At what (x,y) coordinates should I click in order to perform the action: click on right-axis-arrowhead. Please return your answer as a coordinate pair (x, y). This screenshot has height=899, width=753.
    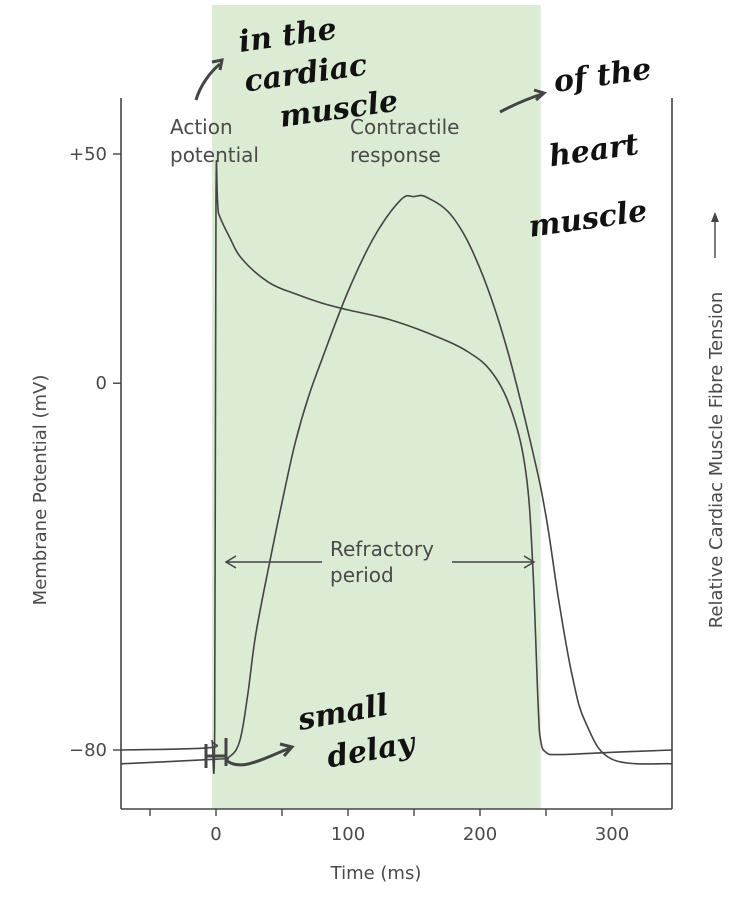
    Looking at the image, I should click on (715, 217).